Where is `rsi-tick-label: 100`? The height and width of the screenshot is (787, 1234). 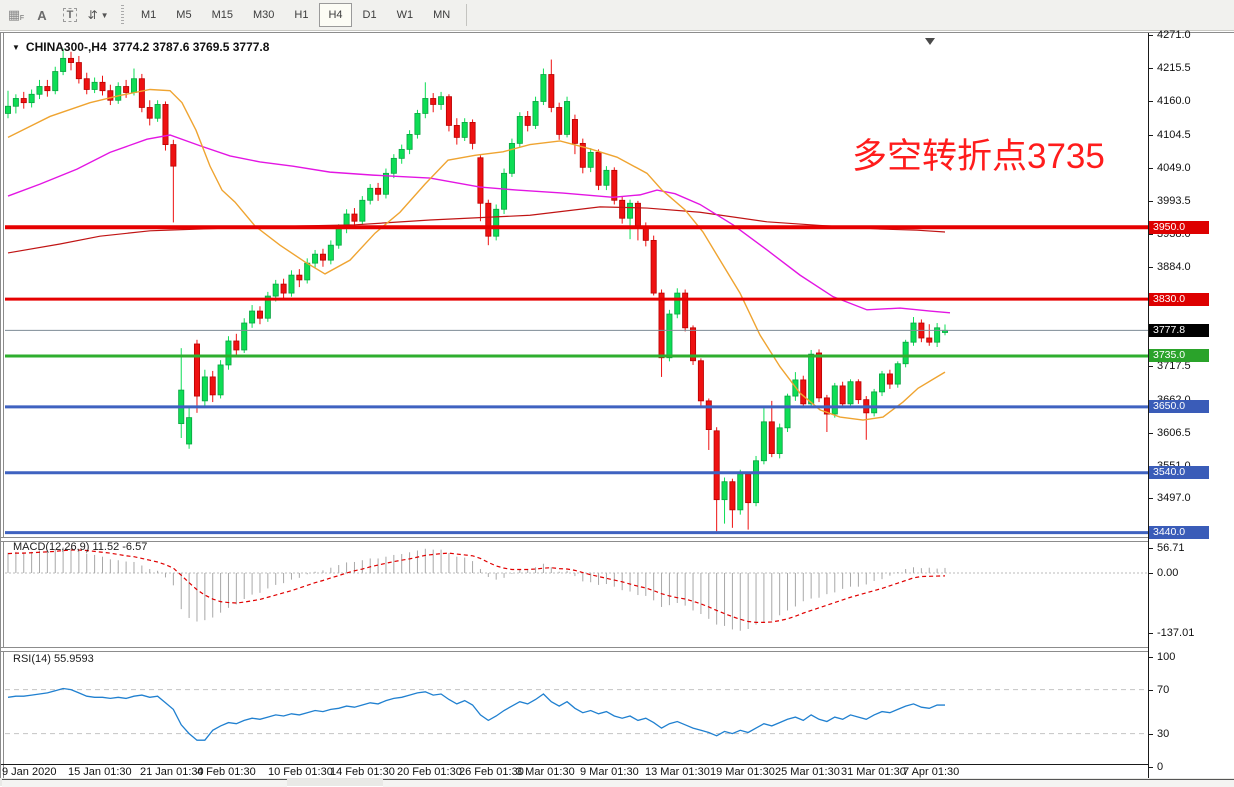 rsi-tick-label: 100 is located at coordinates (1166, 656).